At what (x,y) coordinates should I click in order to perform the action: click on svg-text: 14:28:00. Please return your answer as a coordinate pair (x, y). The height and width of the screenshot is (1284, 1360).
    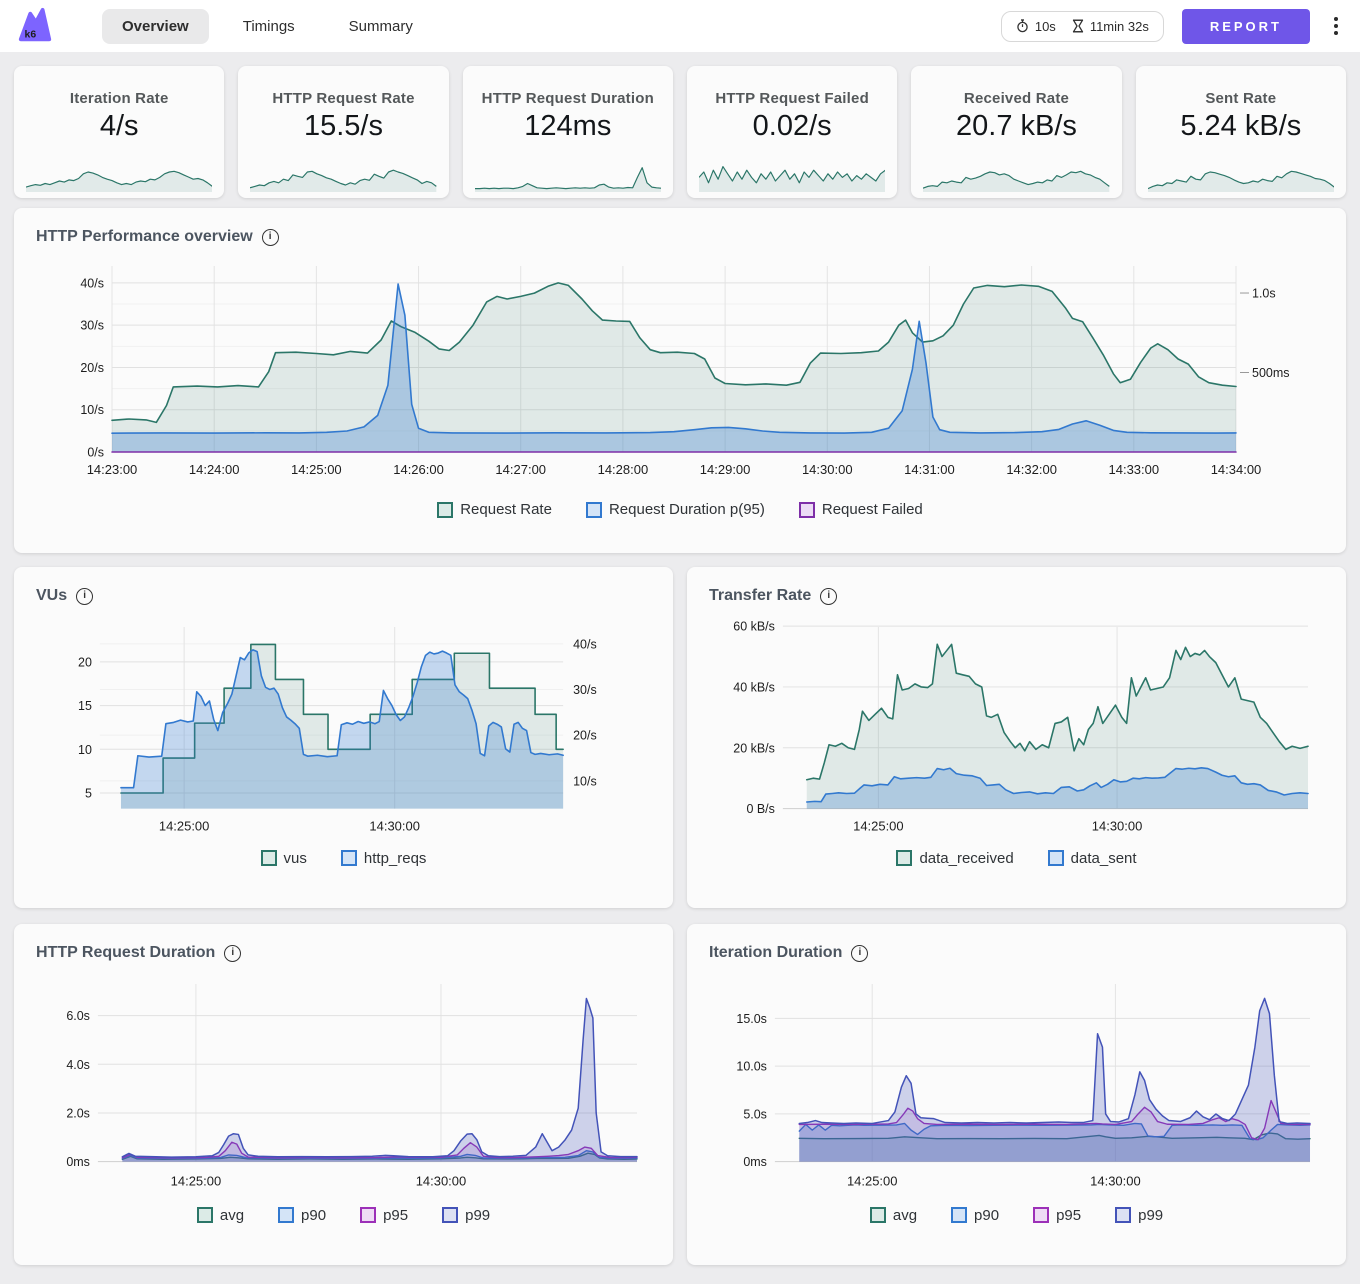
    Looking at the image, I should click on (623, 469).